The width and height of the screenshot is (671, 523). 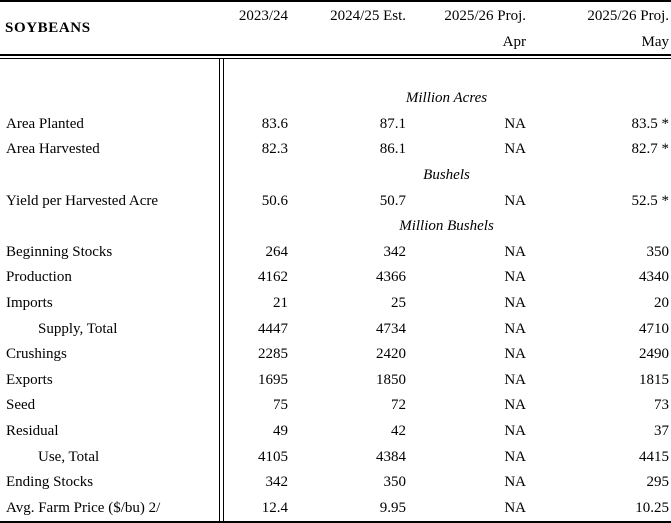 I want to click on header-row-months: Apr May, so click(x=335, y=42).